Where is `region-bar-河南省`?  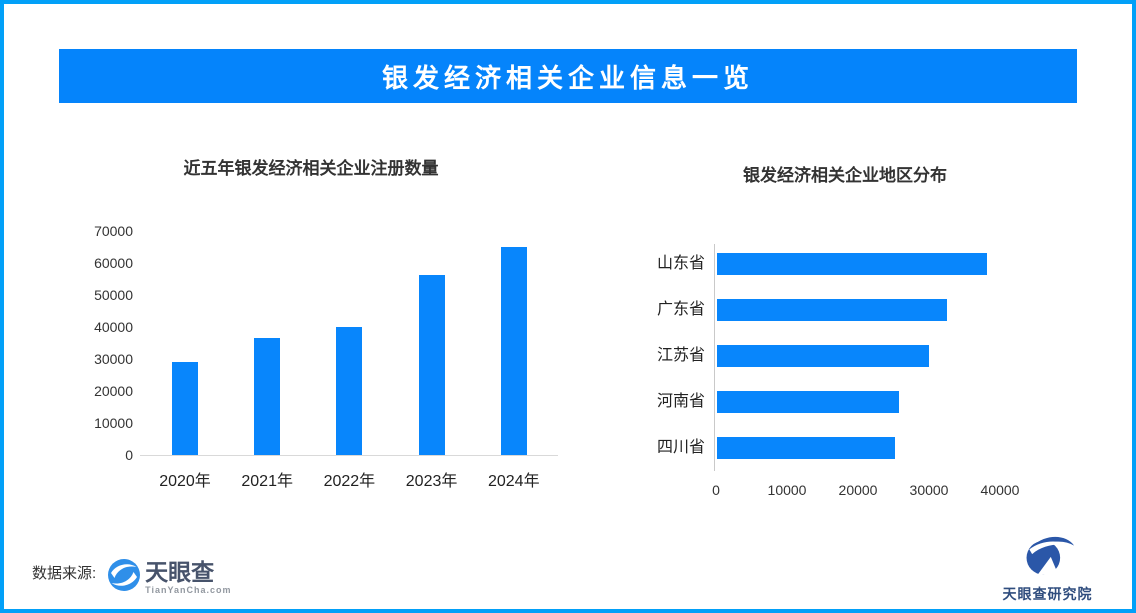 region-bar-河南省 is located at coordinates (808, 402).